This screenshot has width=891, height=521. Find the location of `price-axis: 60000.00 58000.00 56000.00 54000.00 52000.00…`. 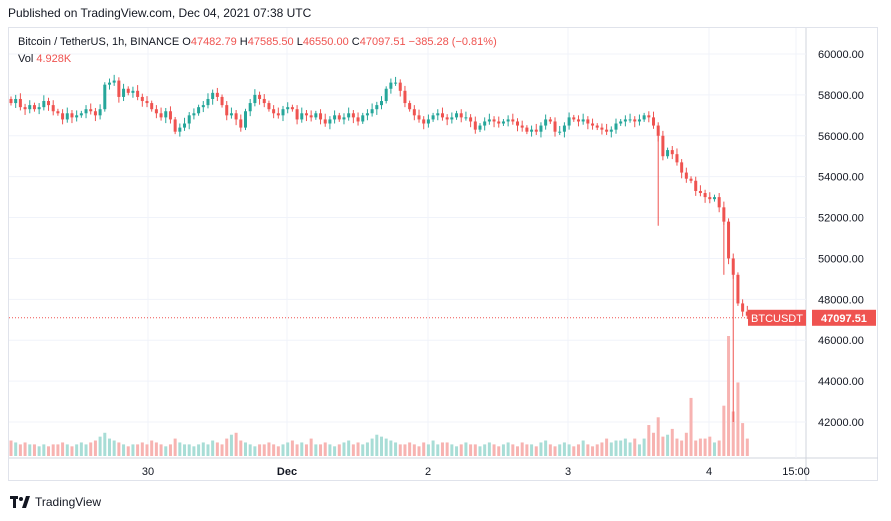

price-axis: 60000.00 58000.00 56000.00 54000.00 52000.00… is located at coordinates (841, 239).